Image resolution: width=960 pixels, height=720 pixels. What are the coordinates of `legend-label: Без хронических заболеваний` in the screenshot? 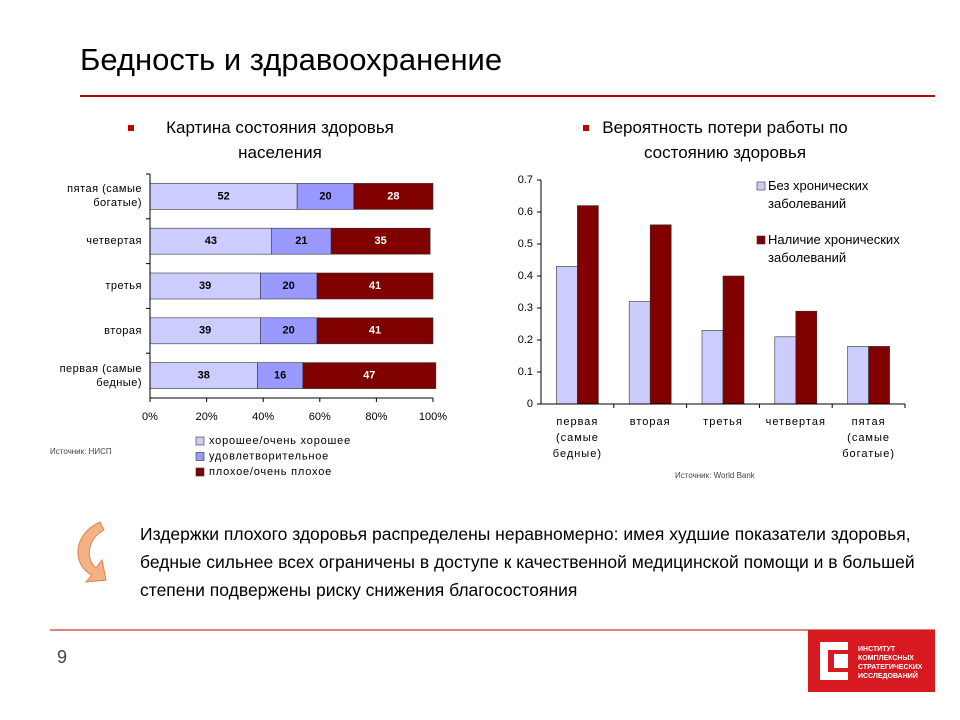 It's located at (818, 194).